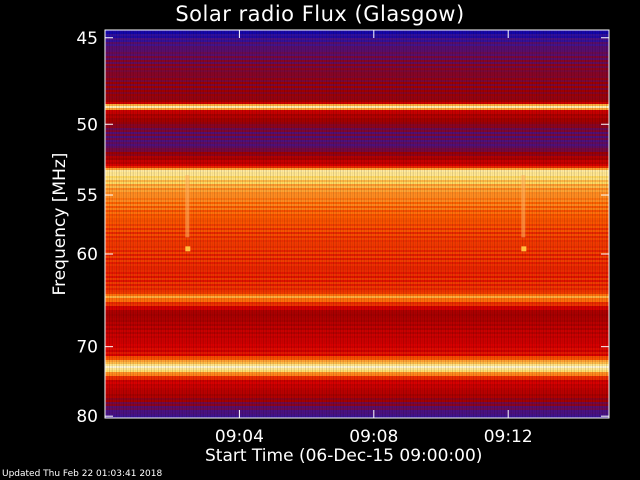  I want to click on y-tick-label: 60, so click(87, 255).